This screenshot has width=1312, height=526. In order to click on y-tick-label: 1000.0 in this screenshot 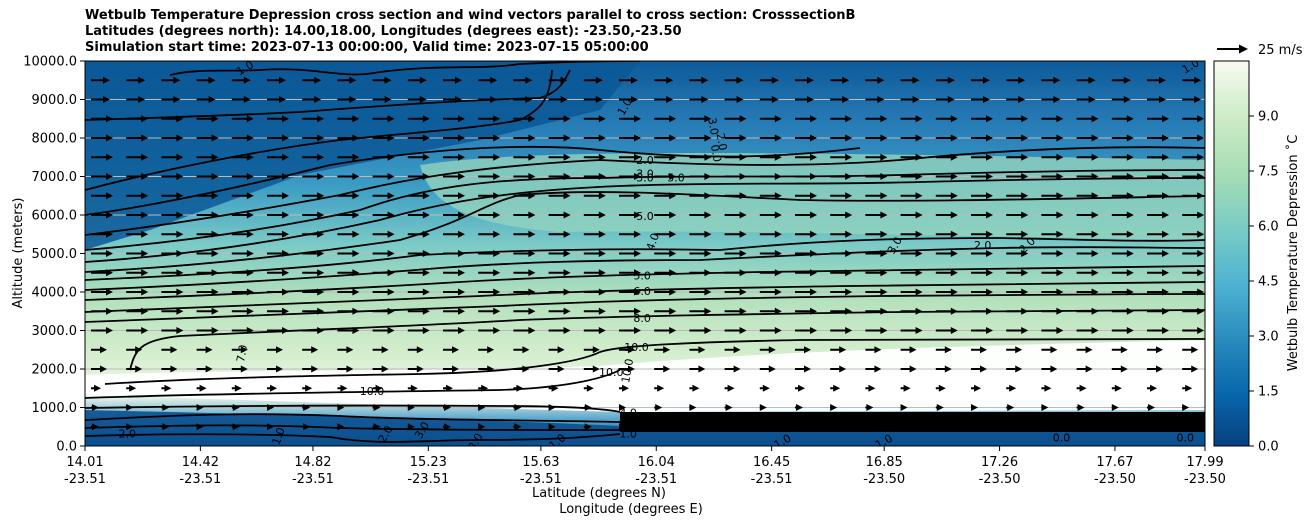, I will do `click(55, 408)`.